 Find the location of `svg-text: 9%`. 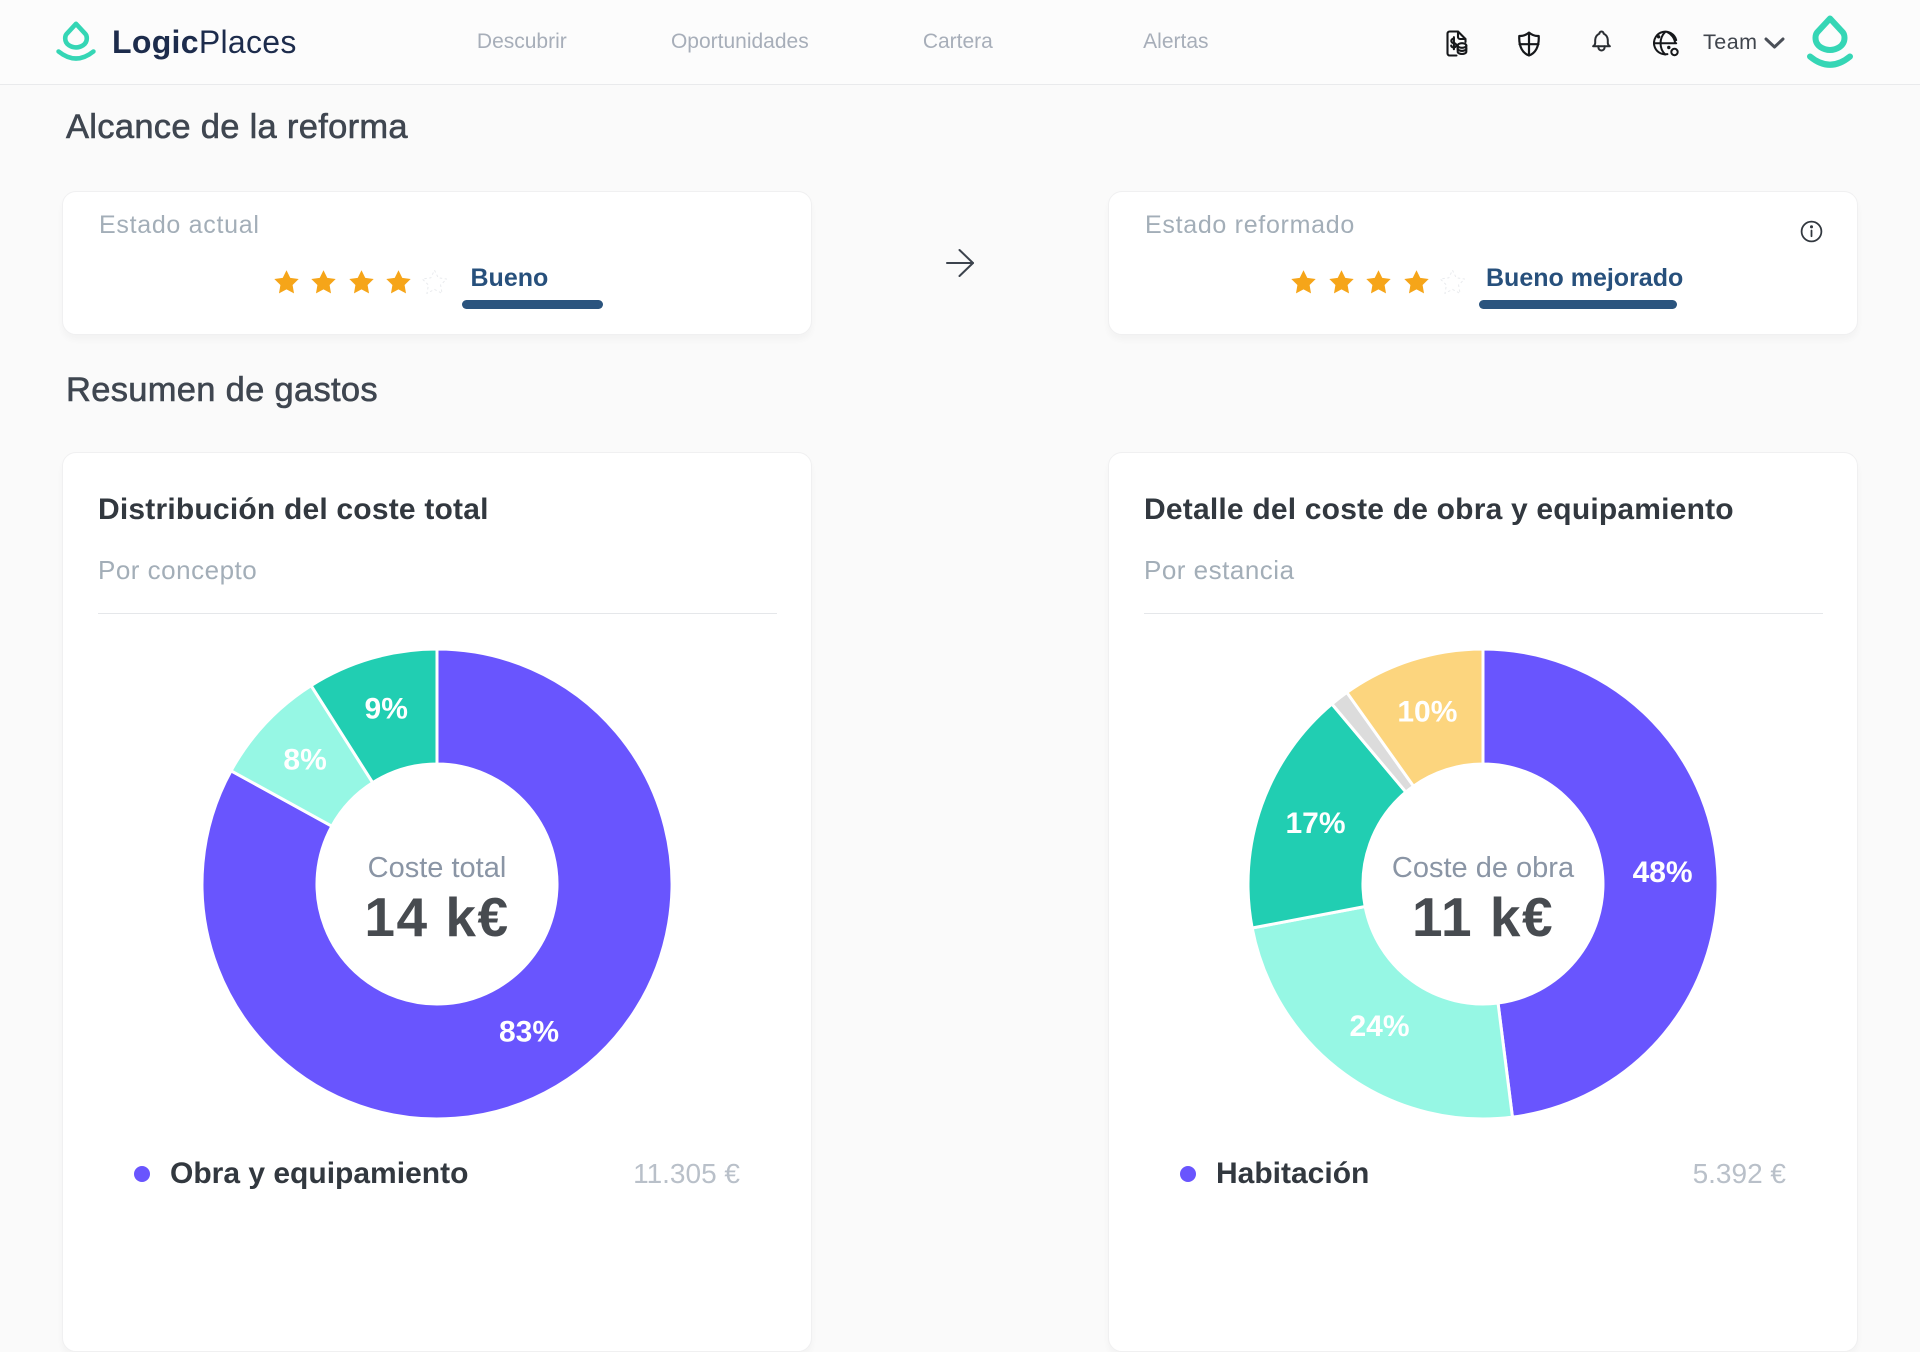

svg-text: 9% is located at coordinates (386, 709).